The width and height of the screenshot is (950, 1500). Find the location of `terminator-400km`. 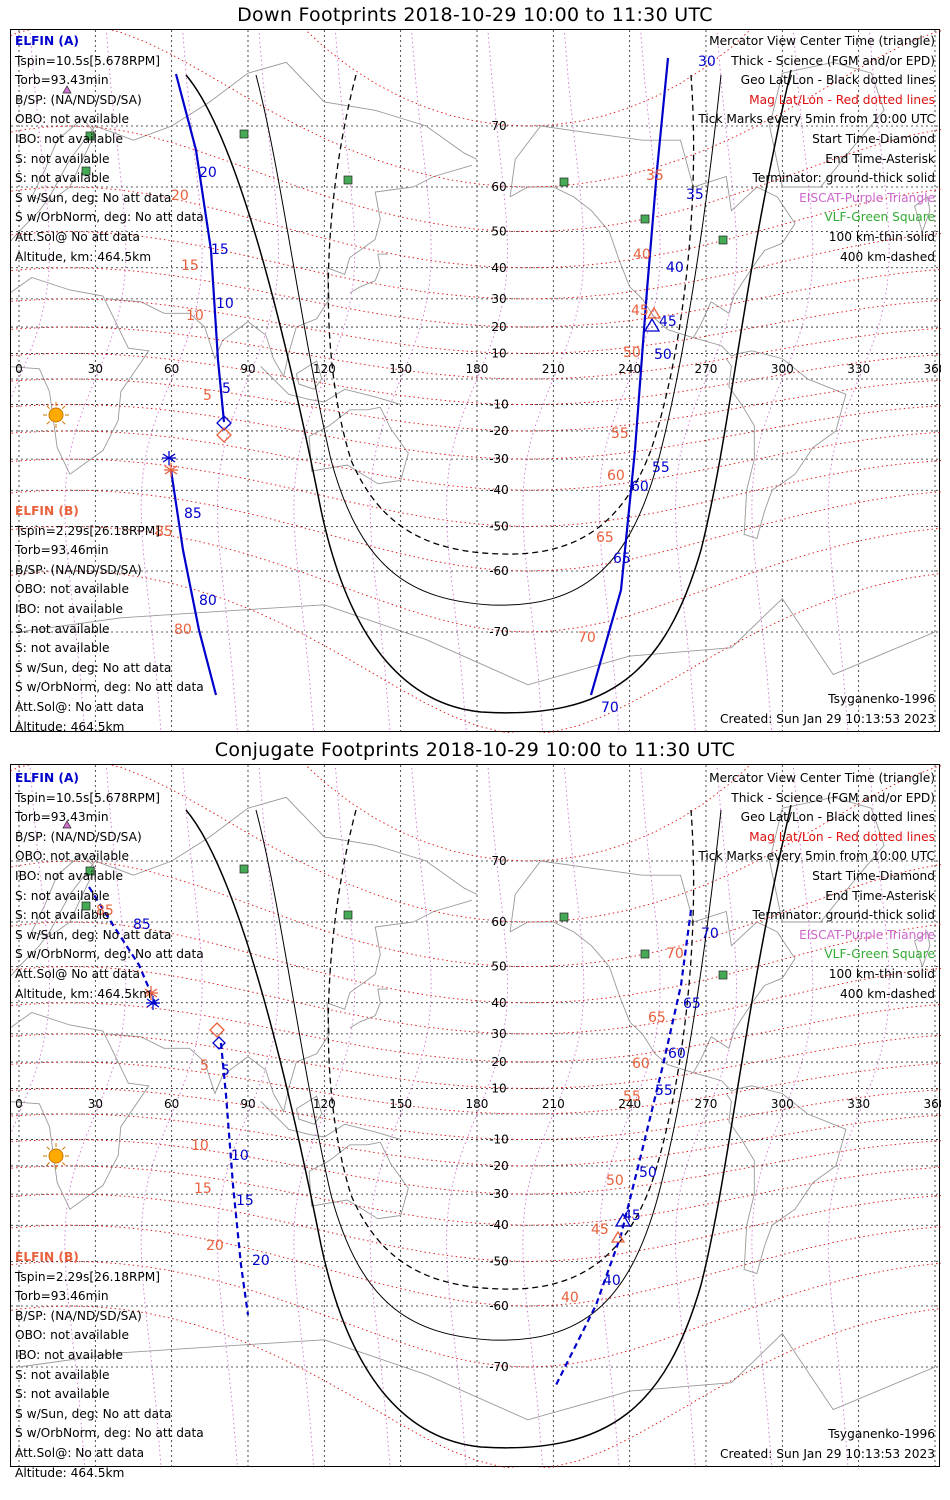

terminator-400km is located at coordinates (511, 1049).